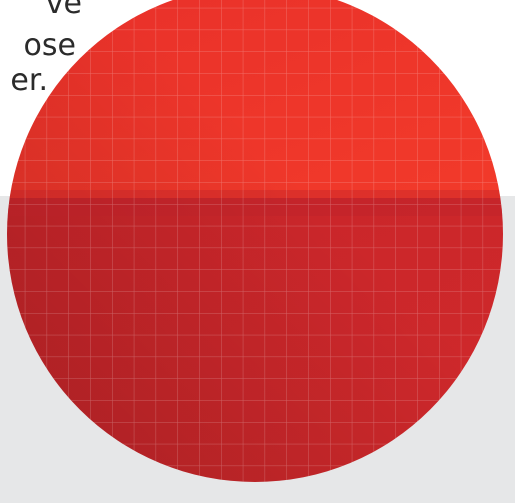 The height and width of the screenshot is (503, 515). Describe the element at coordinates (63, 10) in the screenshot. I see `text-line-1: ve` at that location.